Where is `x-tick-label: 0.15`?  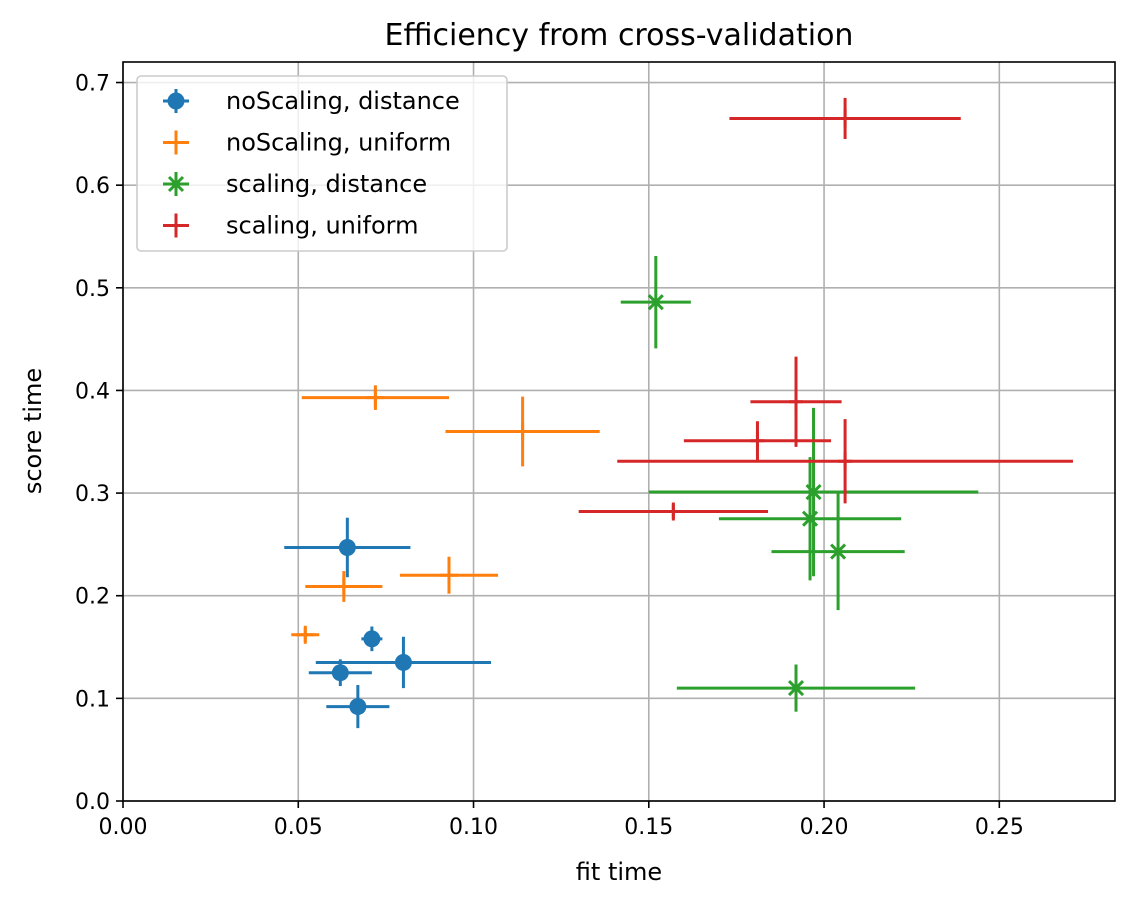 x-tick-label: 0.15 is located at coordinates (648, 827).